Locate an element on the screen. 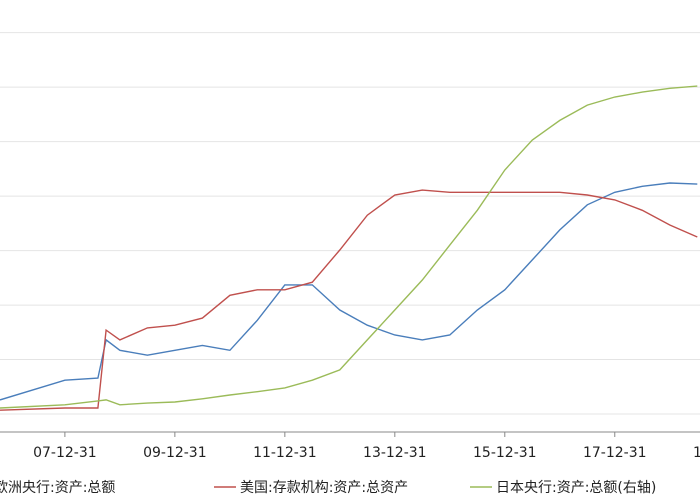  x-tick-label: 19-12-31 is located at coordinates (696, 453).